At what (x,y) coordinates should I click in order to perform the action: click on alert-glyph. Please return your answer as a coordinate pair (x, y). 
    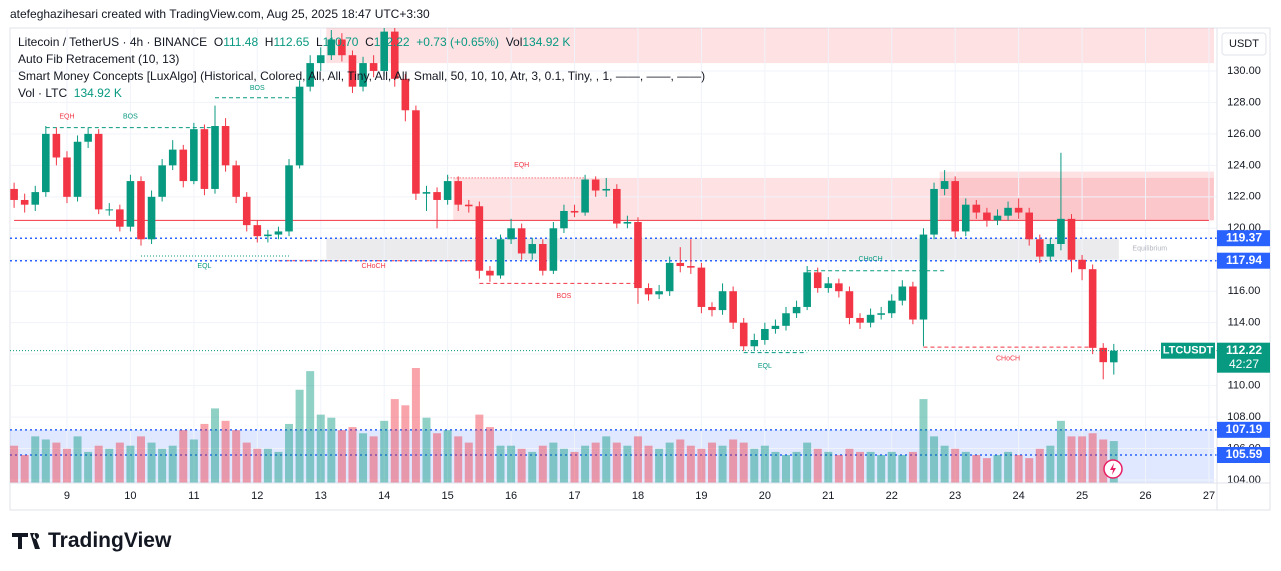
    Looking at the image, I should click on (1113, 469).